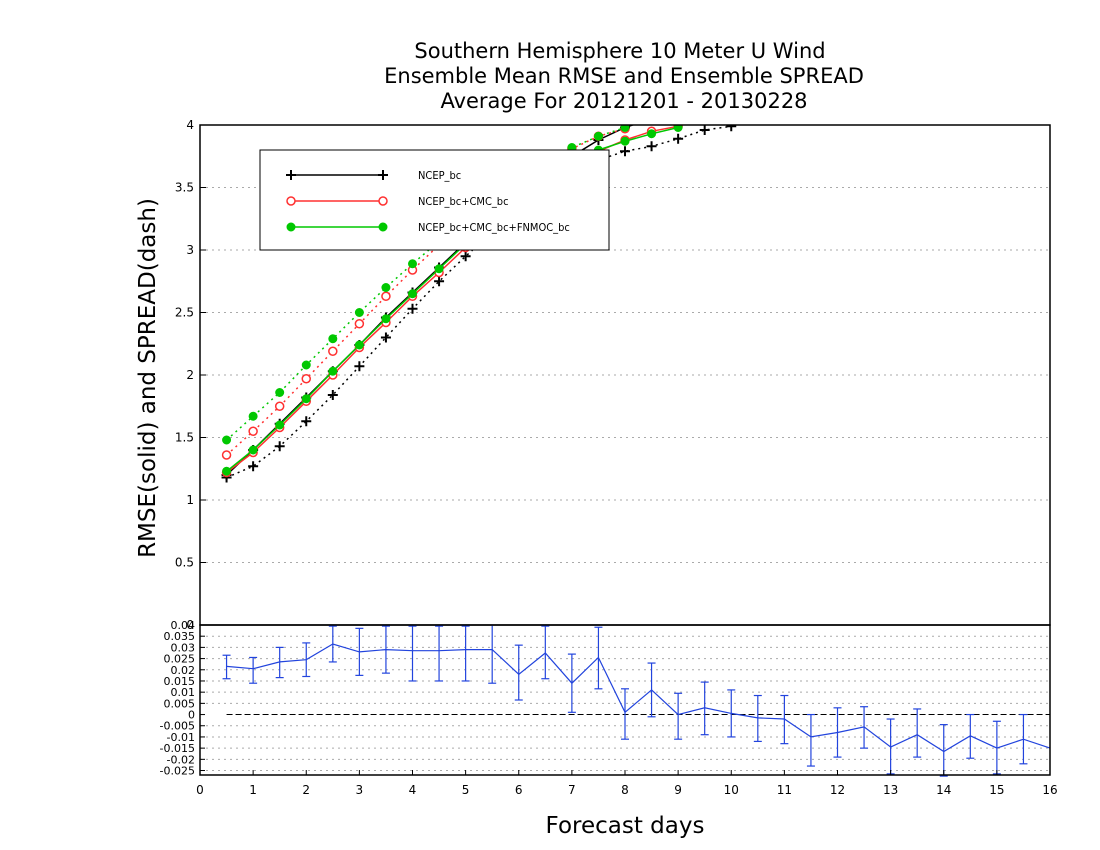  Describe the element at coordinates (638, 698) in the screenshot. I see `difference-line` at that location.